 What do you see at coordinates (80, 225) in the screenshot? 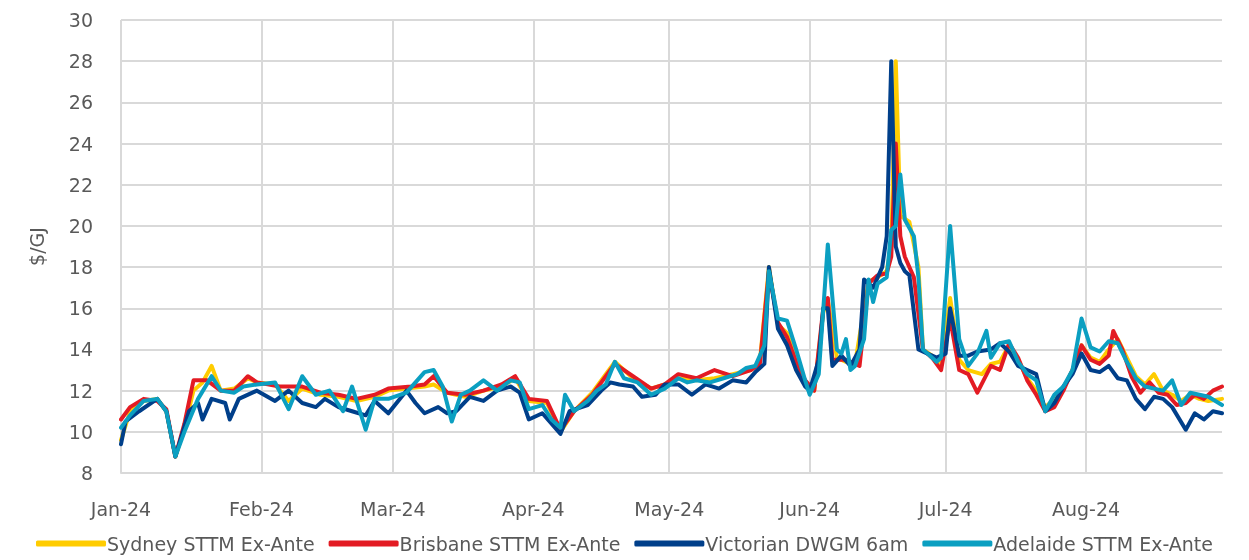
I see `y-tick-label: 20` at bounding box center [80, 225].